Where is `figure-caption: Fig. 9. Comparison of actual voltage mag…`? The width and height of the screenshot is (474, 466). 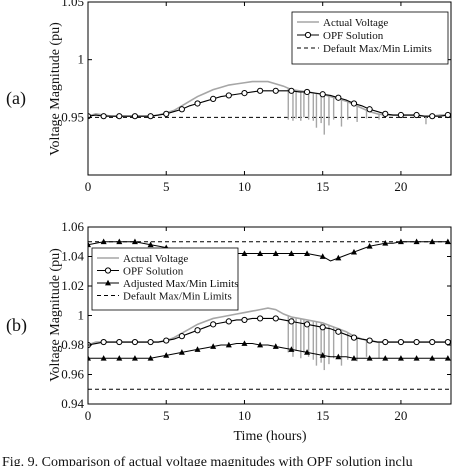
figure-caption: Fig. 9. Comparison of actual voltage mag… is located at coordinates (207, 460).